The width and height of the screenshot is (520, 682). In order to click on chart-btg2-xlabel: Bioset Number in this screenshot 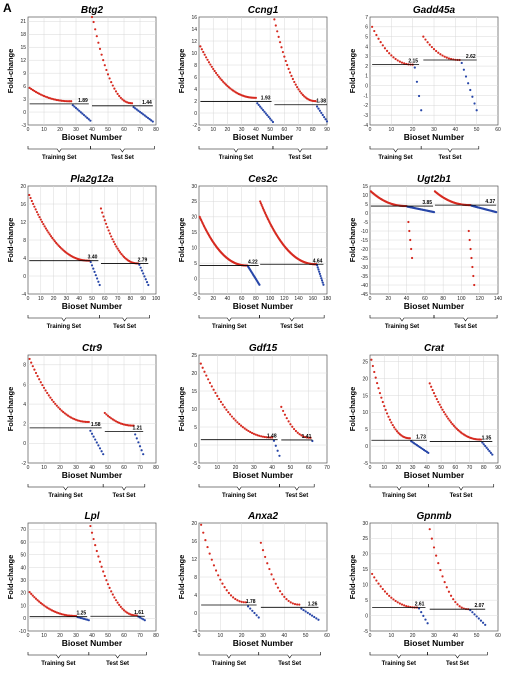, I will do `click(92, 137)`.